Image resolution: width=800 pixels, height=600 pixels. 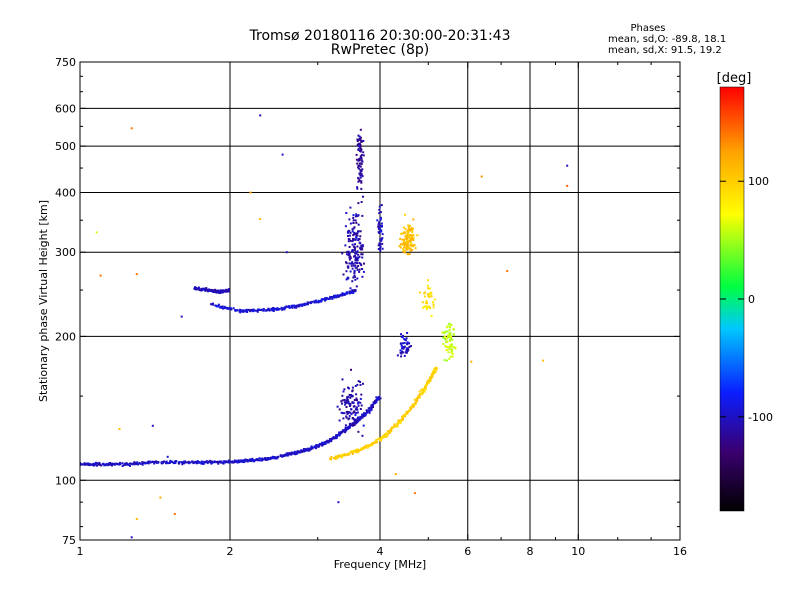 I want to click on phase-info-heading: Phases, so click(x=647, y=28).